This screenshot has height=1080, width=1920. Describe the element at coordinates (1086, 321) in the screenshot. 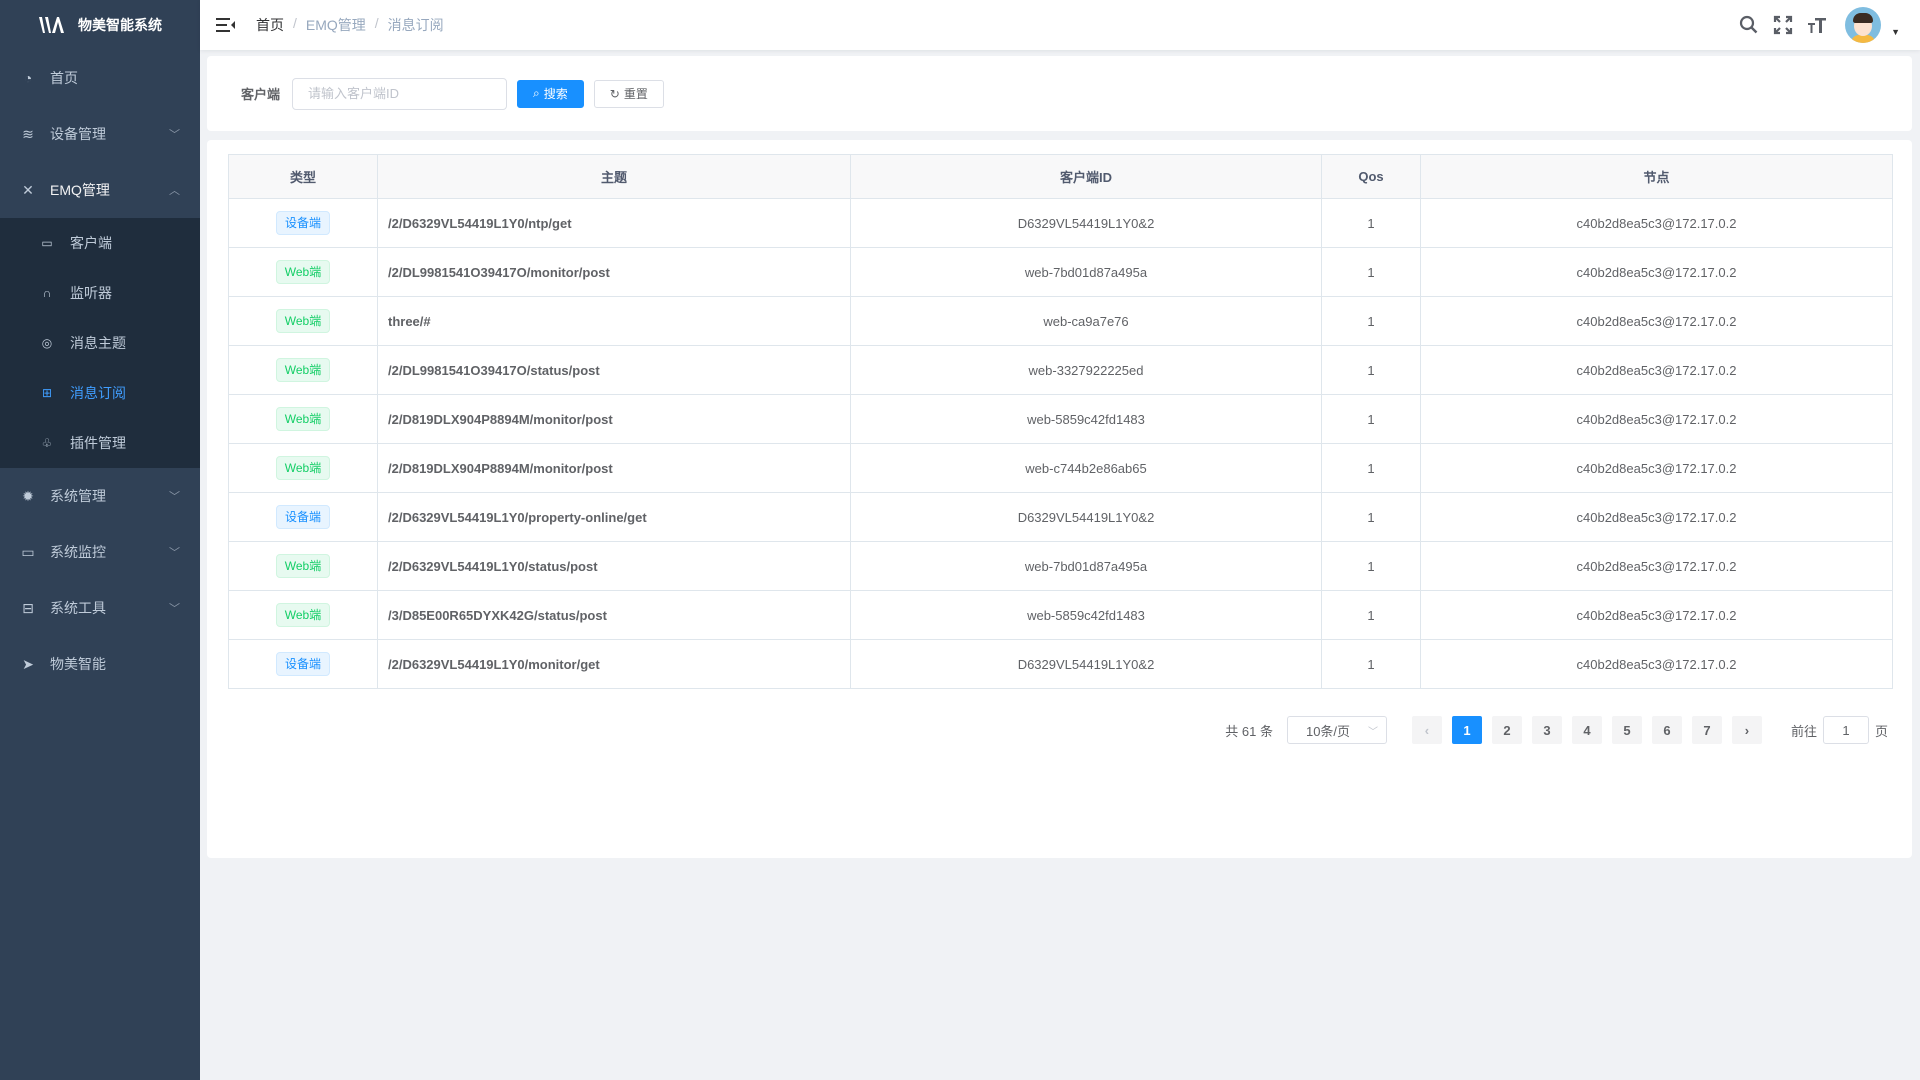

I see `client-id-cell: web-ca9a7e76` at that location.